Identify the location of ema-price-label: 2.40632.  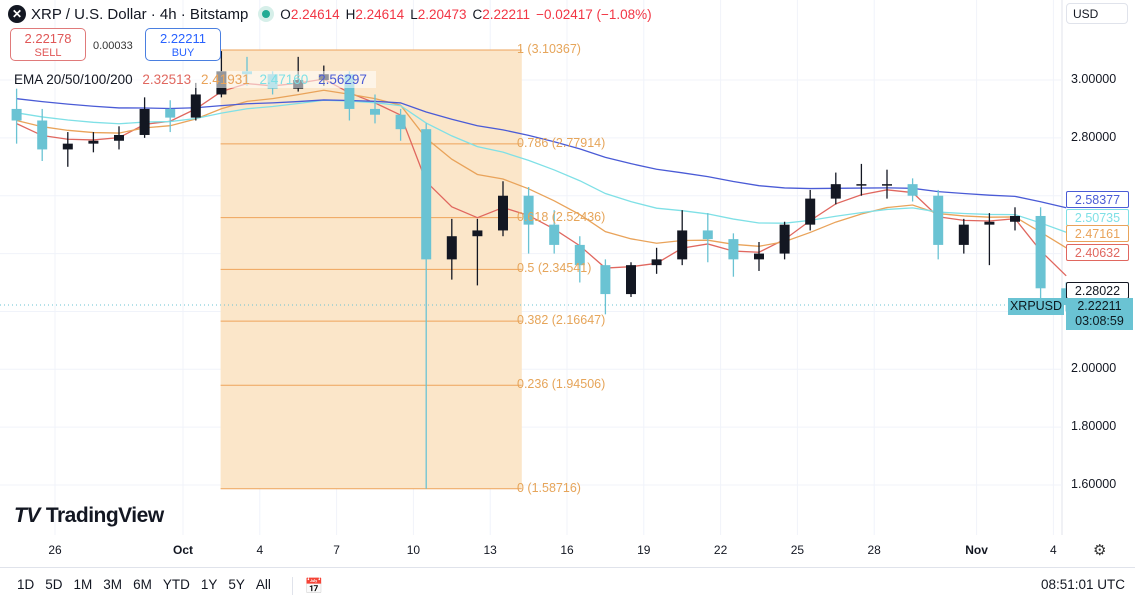
(1097, 252).